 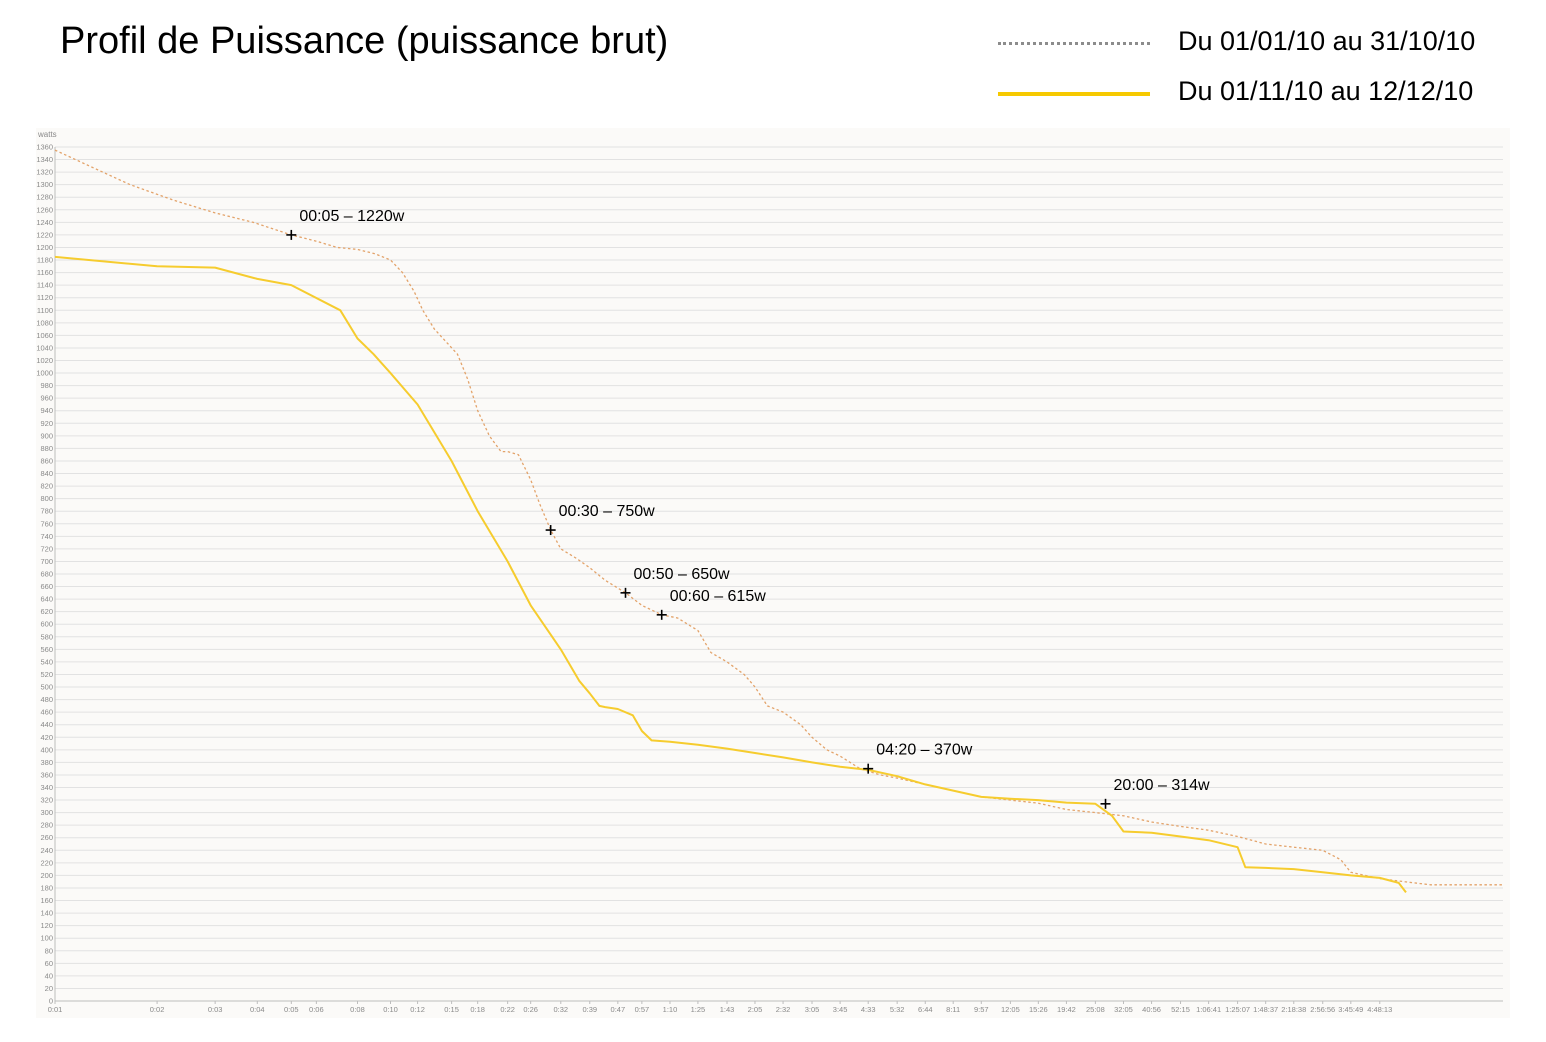 I want to click on x-tick-label: 3:45:49, so click(x=1350, y=1009).